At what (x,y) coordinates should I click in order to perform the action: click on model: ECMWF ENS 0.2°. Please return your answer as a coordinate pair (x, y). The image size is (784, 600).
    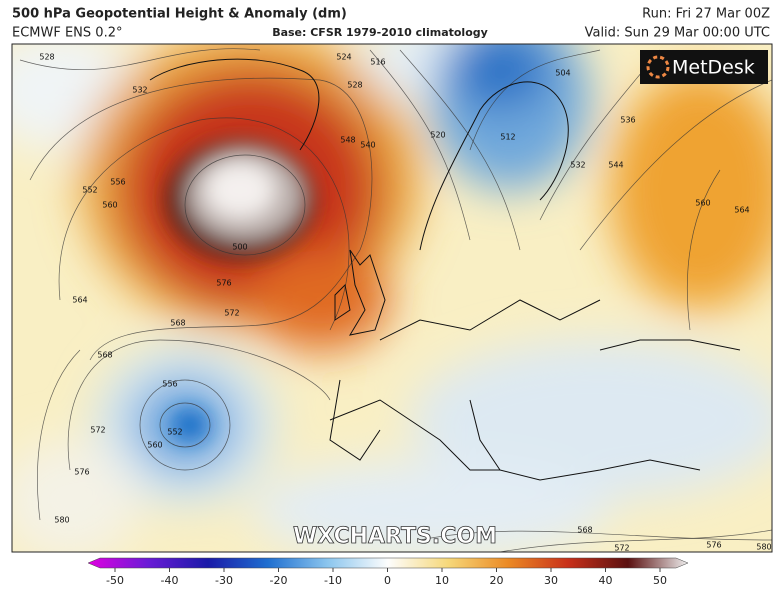
    Looking at the image, I should click on (67, 33).